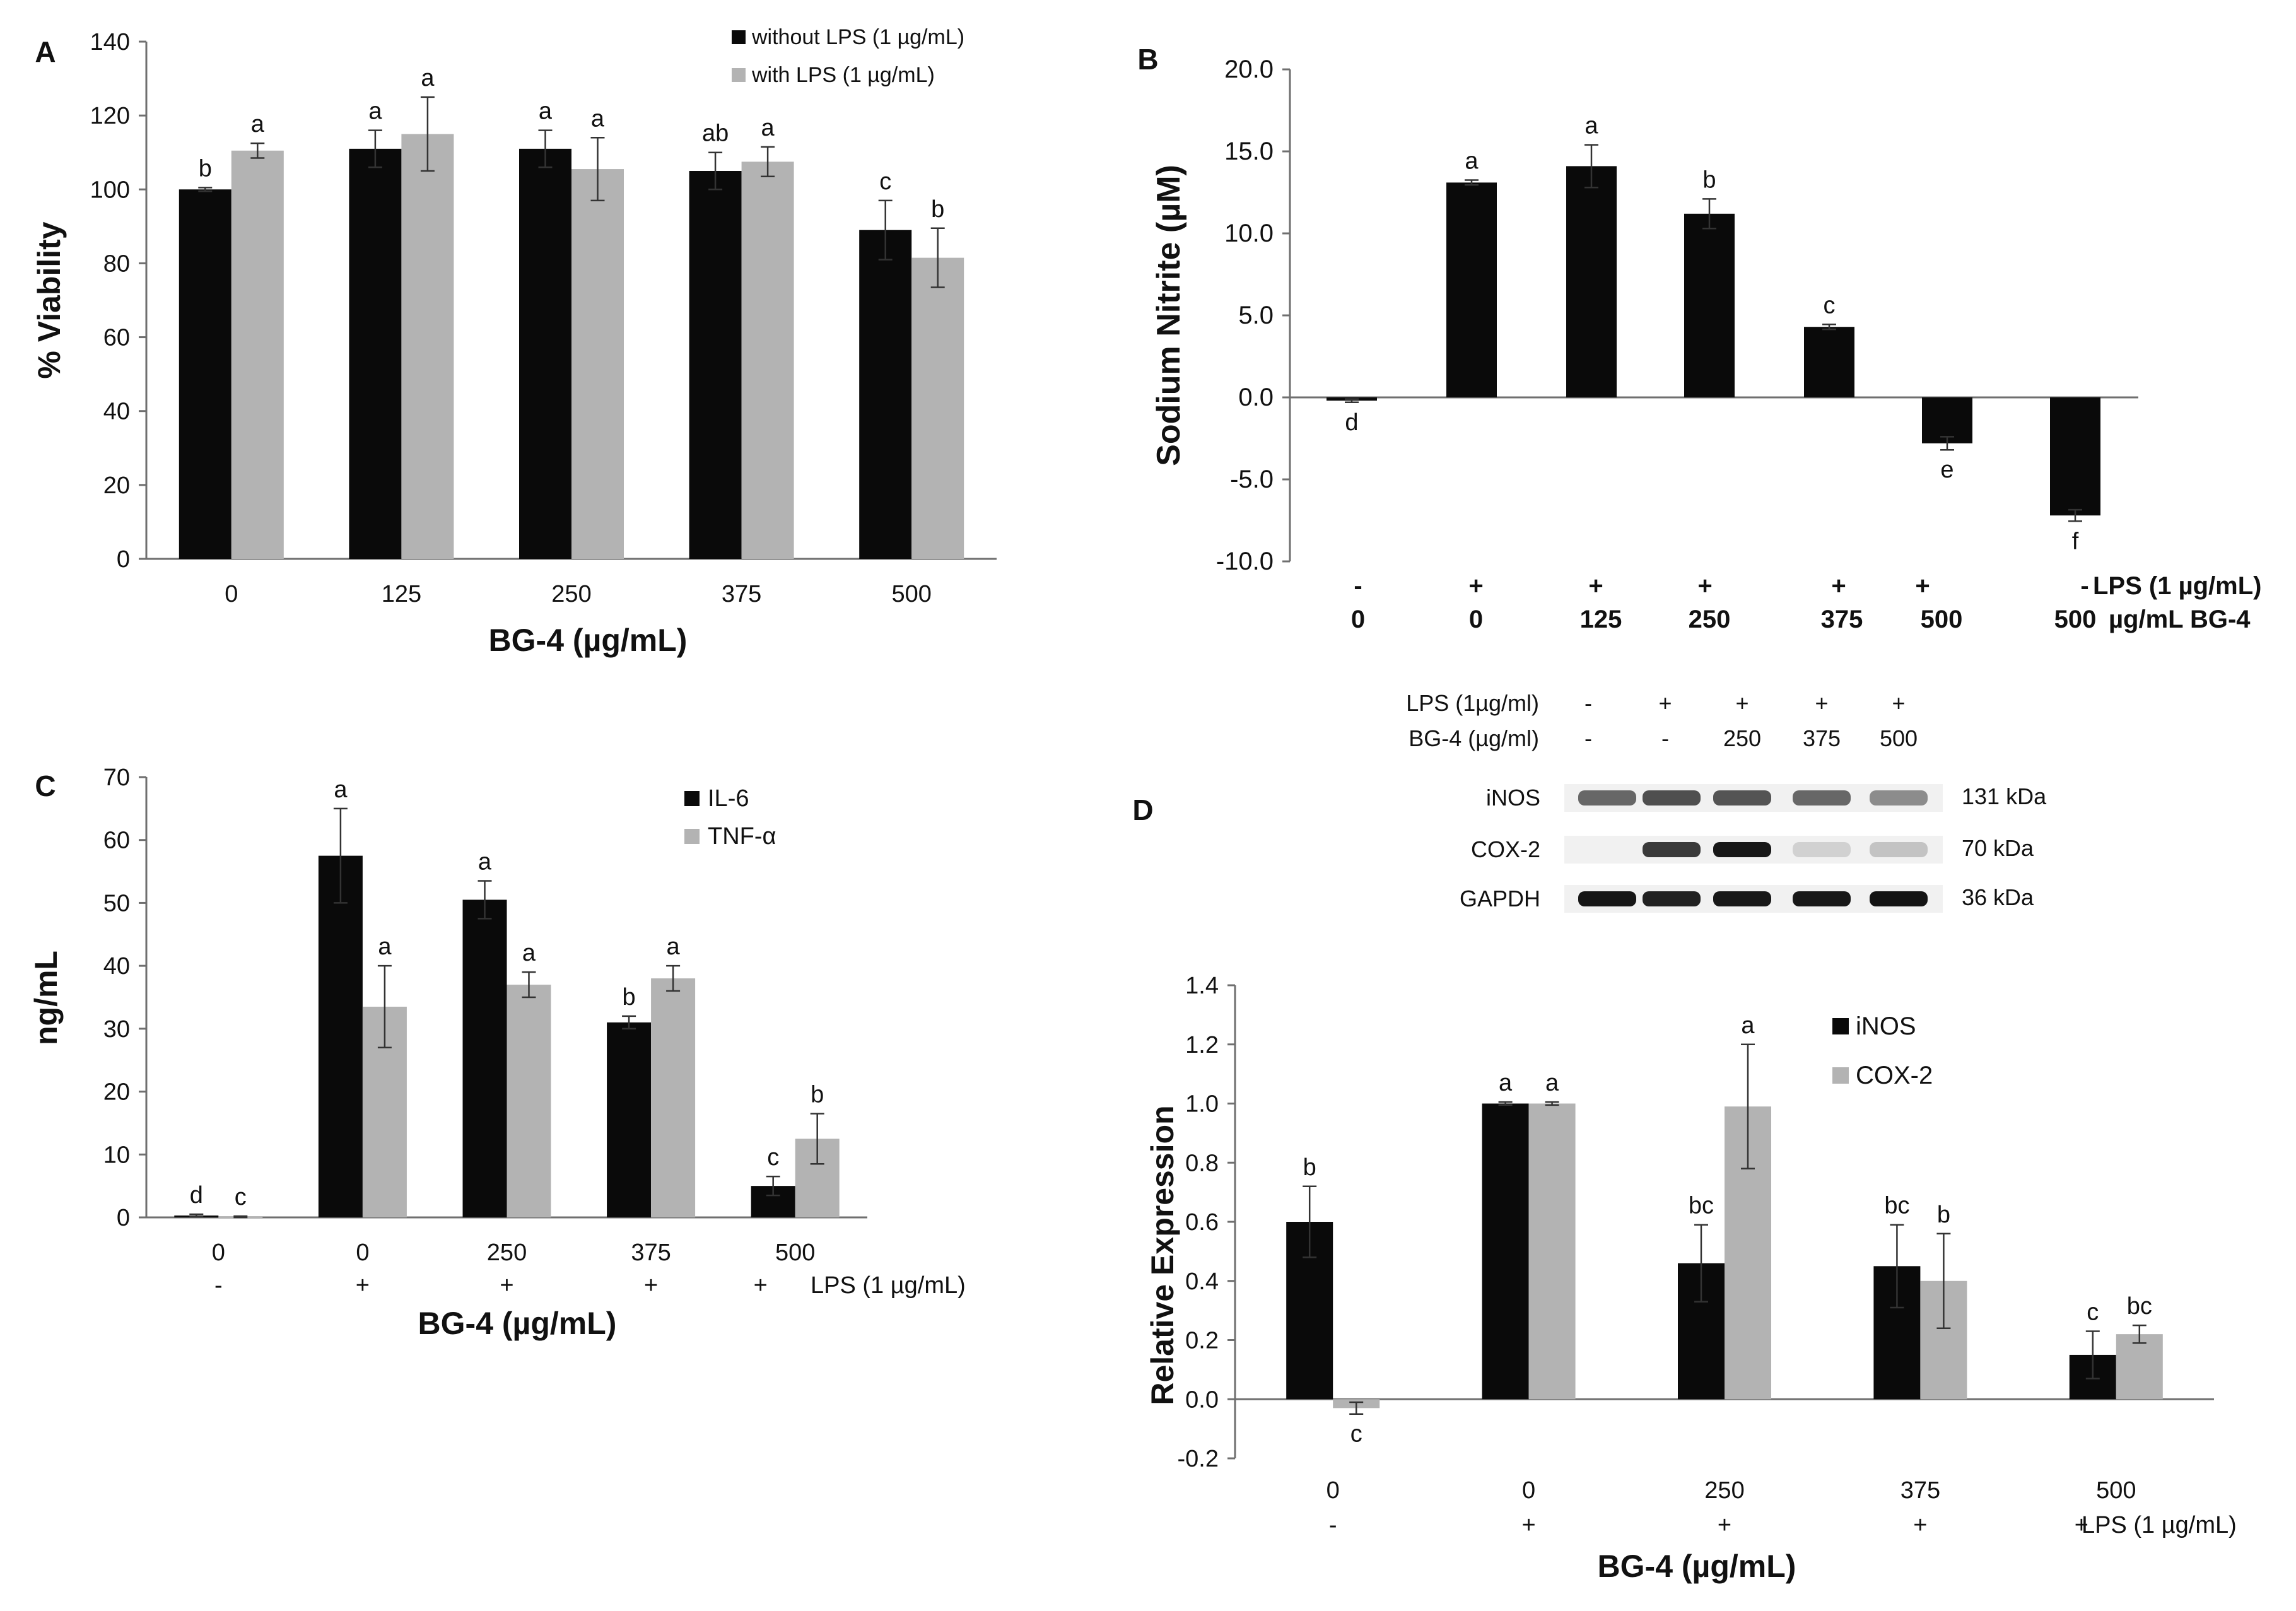 The image size is (2296, 1611). I want to click on y-tick-label: 1.4, so click(1202, 986).